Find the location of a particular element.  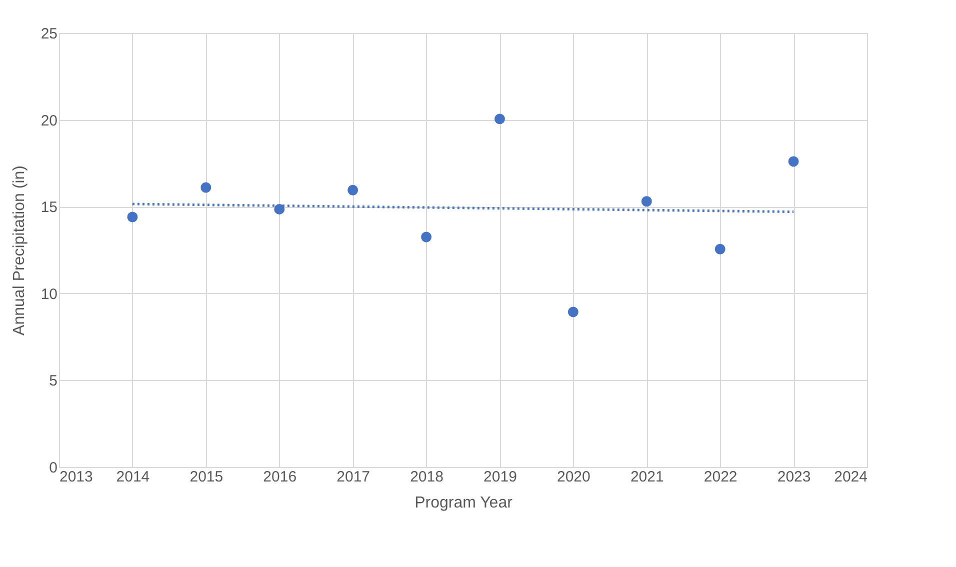

x-tick-label: 2016 is located at coordinates (280, 477).